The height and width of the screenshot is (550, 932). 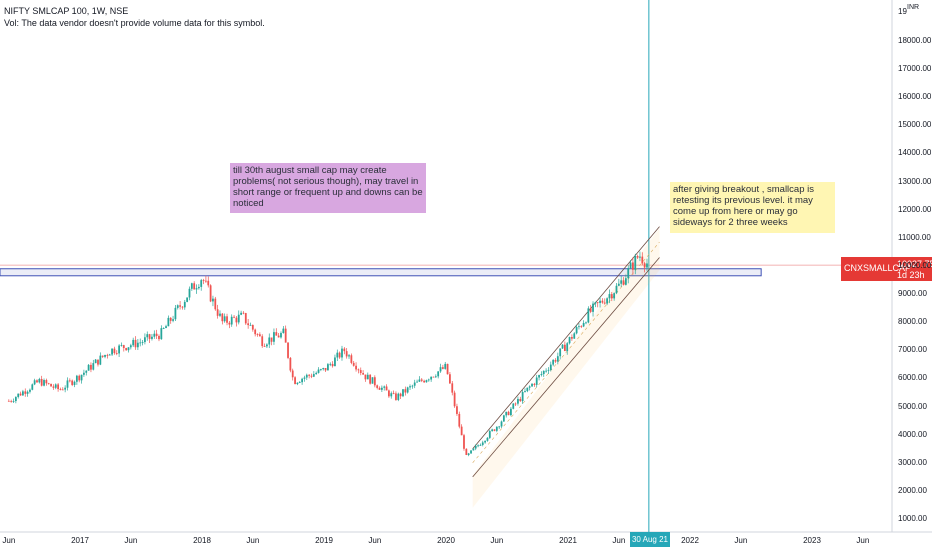 I want to click on price-tag-countdown: 1d 23h, so click(x=911, y=275).